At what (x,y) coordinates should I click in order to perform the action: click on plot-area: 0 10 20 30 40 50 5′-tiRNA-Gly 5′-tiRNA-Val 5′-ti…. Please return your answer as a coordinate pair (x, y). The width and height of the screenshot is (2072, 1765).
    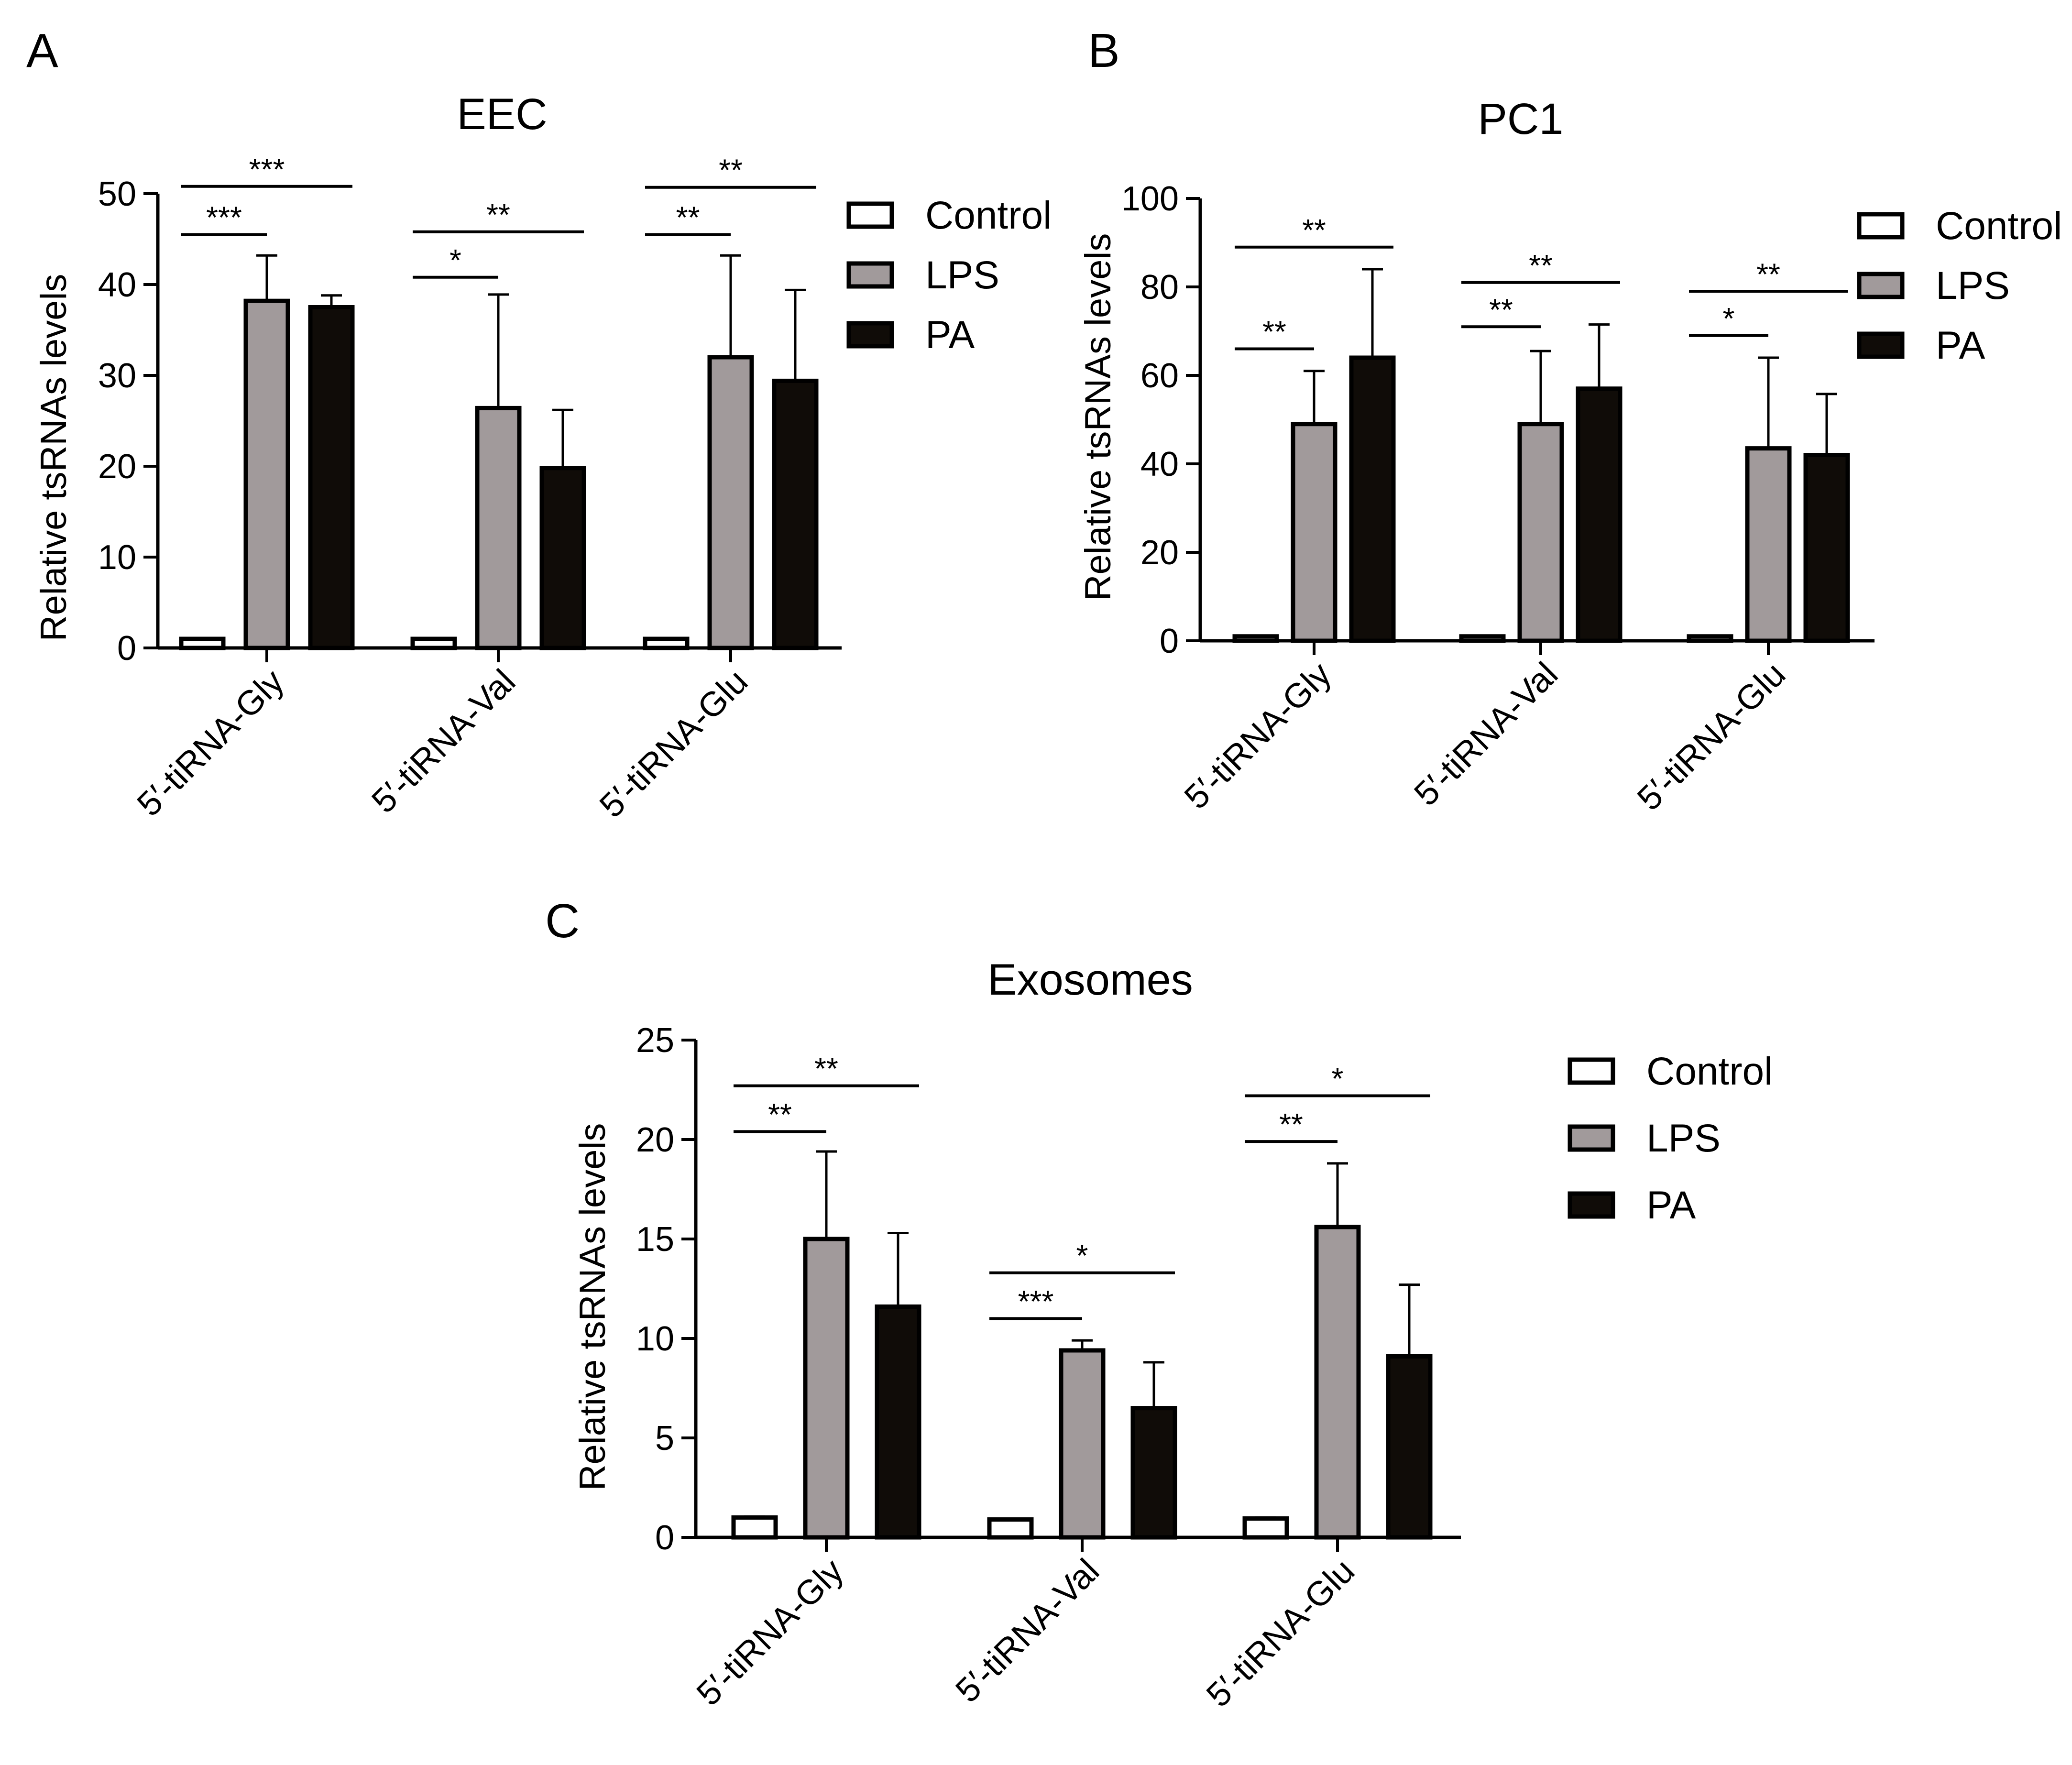
    Looking at the image, I should click on (470, 489).